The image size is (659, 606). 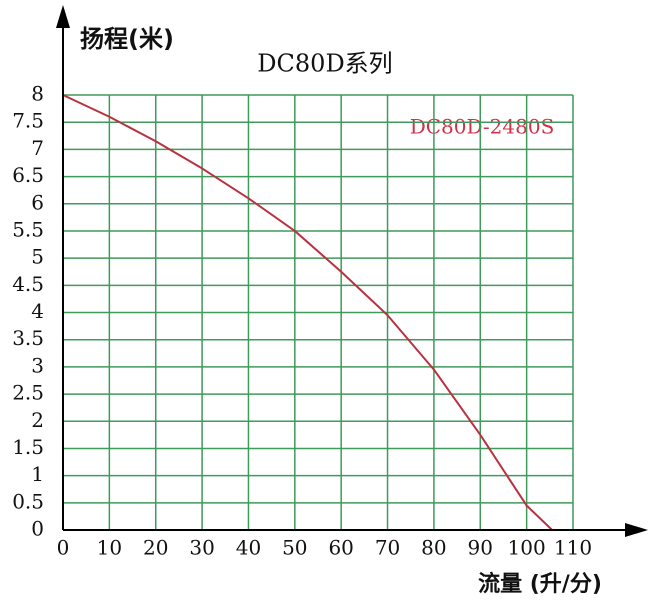 What do you see at coordinates (248, 548) in the screenshot?
I see `x-tick-label: 40` at bounding box center [248, 548].